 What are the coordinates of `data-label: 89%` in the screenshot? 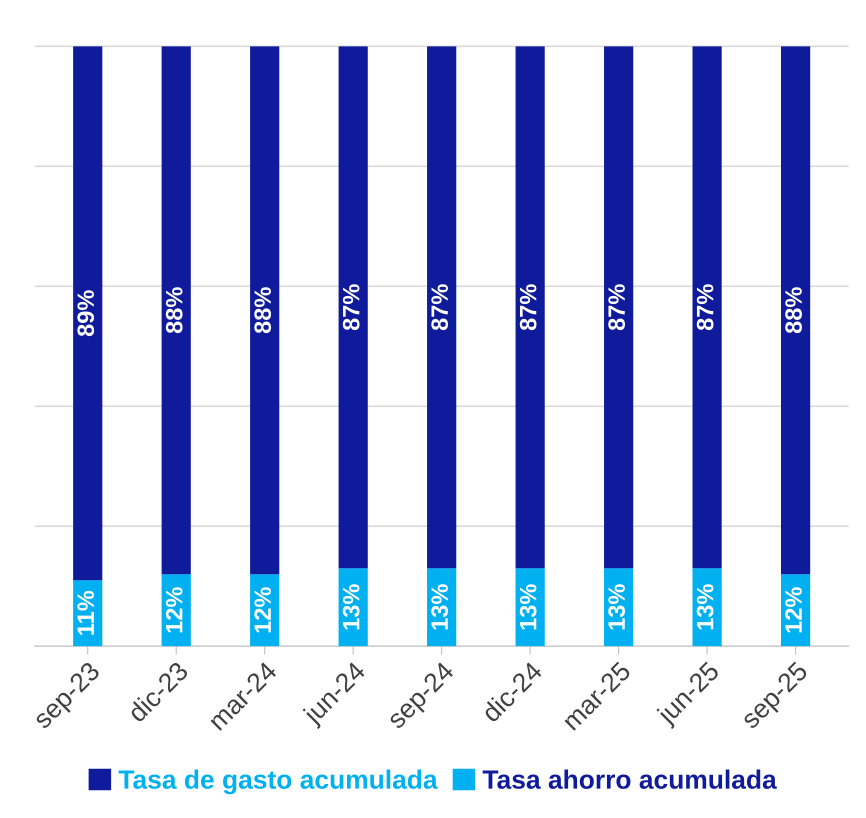 It's located at (85, 313).